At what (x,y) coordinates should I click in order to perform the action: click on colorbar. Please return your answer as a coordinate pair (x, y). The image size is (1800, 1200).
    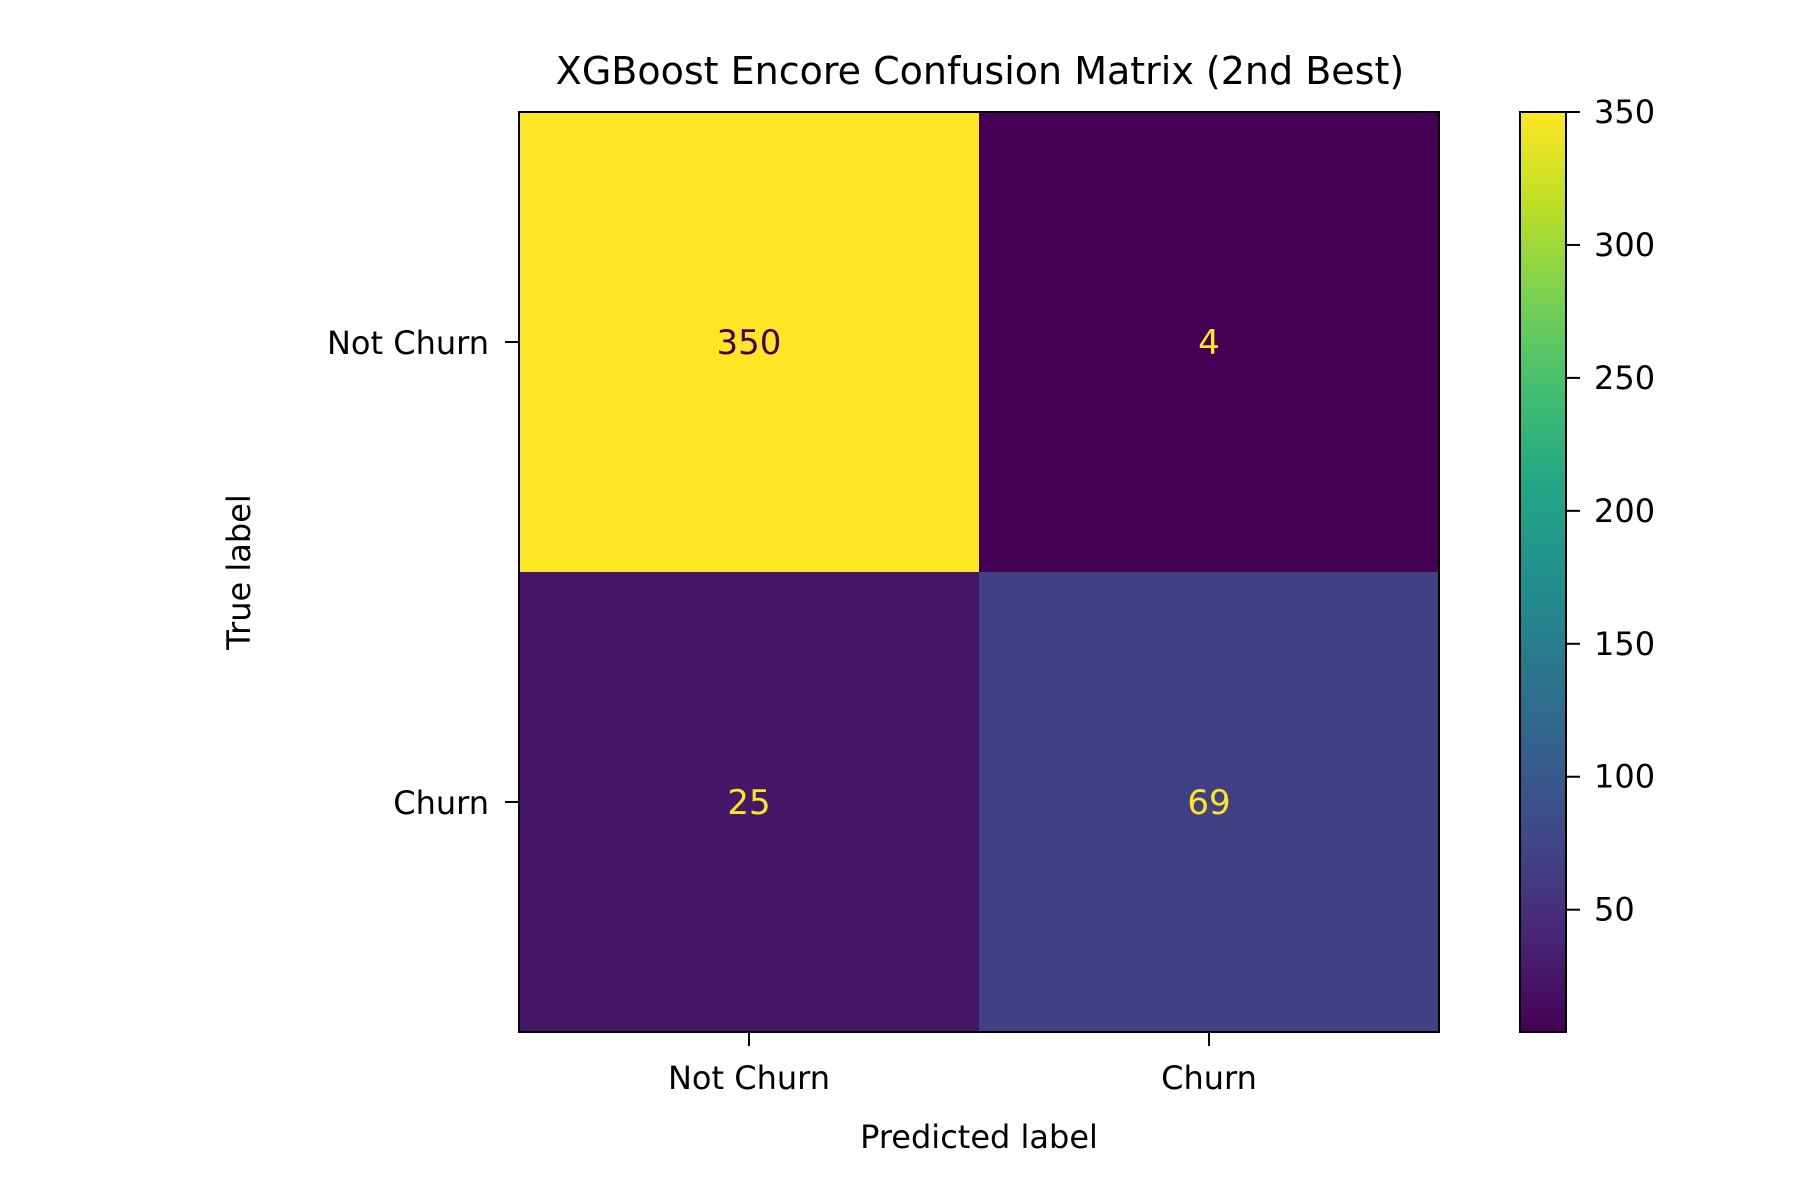
    Looking at the image, I should click on (1543, 572).